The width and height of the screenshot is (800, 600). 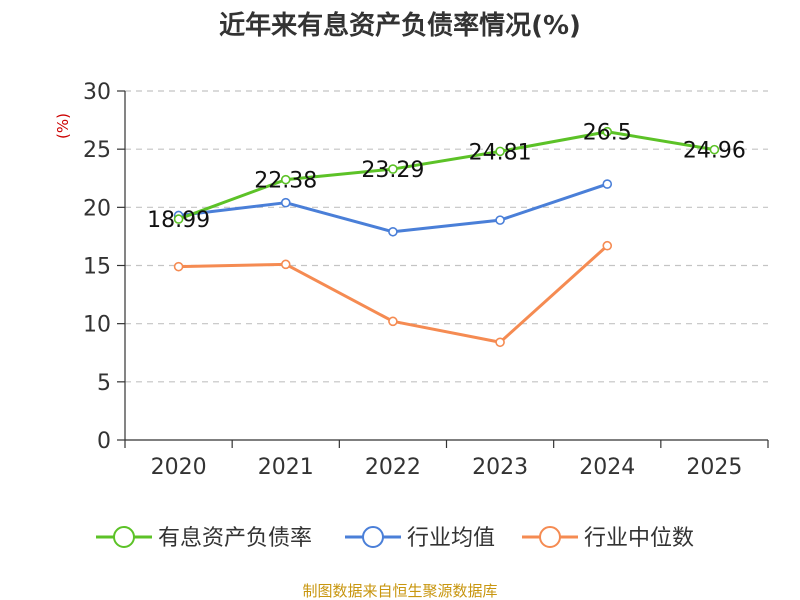 I want to click on legend-label: 有息资产负债率, so click(x=235, y=538).